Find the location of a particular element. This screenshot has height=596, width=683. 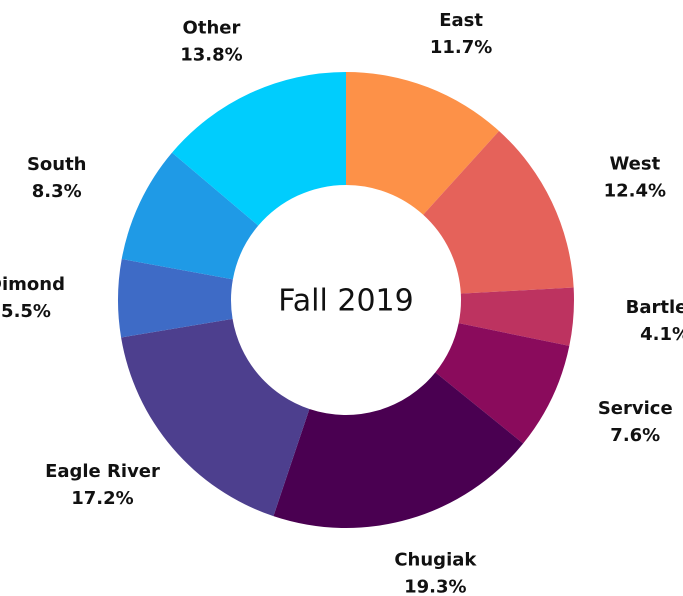

center-label: Fall 2019 is located at coordinates (345, 301).